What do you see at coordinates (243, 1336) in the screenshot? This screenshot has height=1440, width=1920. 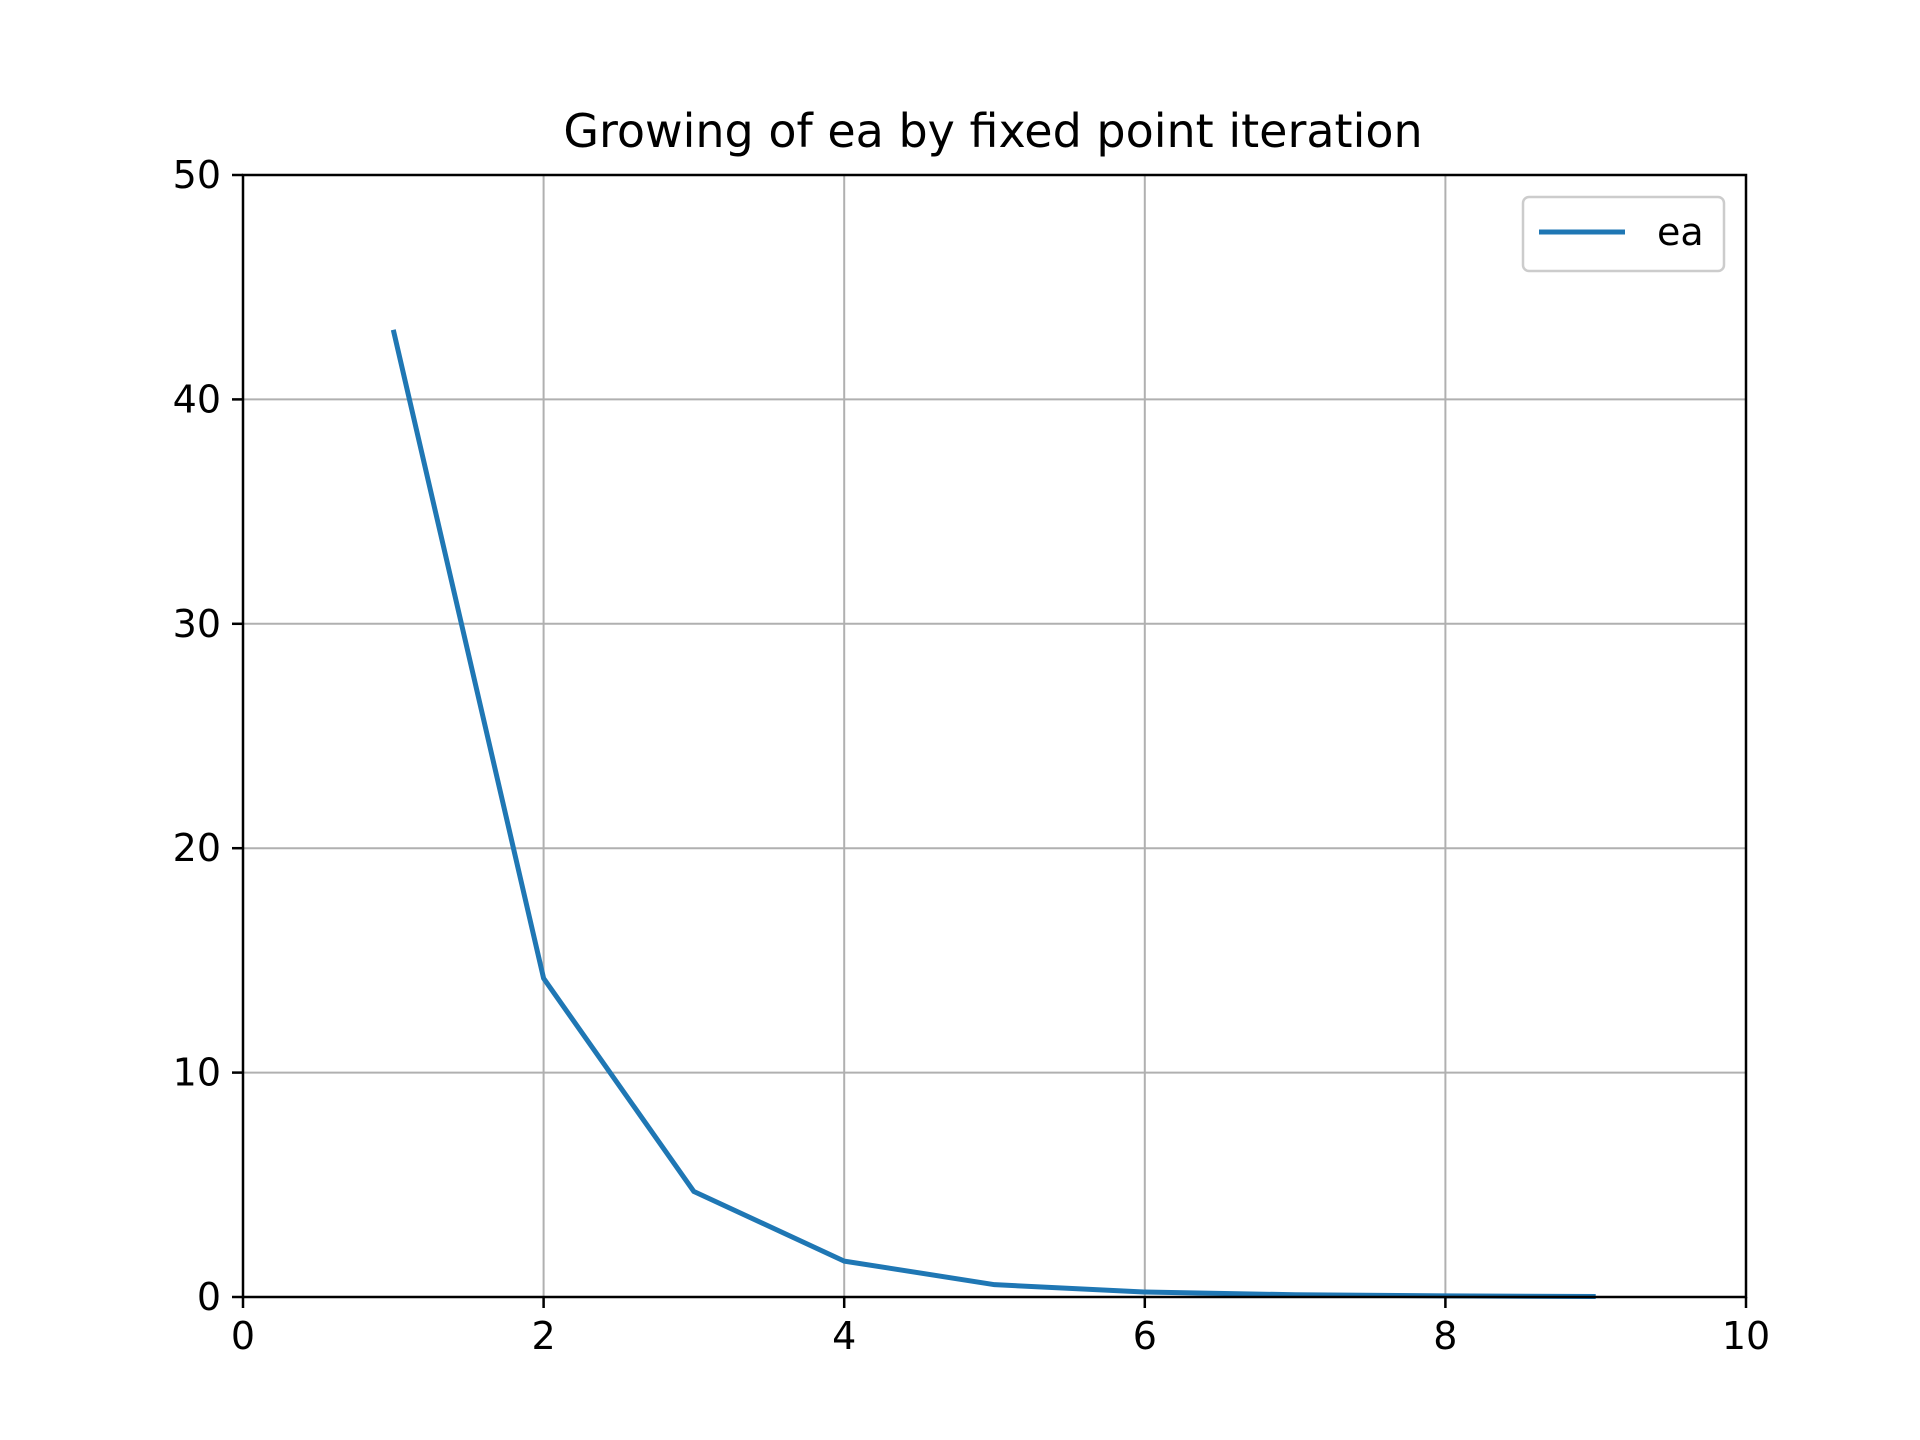 I see `x-tick-label-0: 0` at bounding box center [243, 1336].